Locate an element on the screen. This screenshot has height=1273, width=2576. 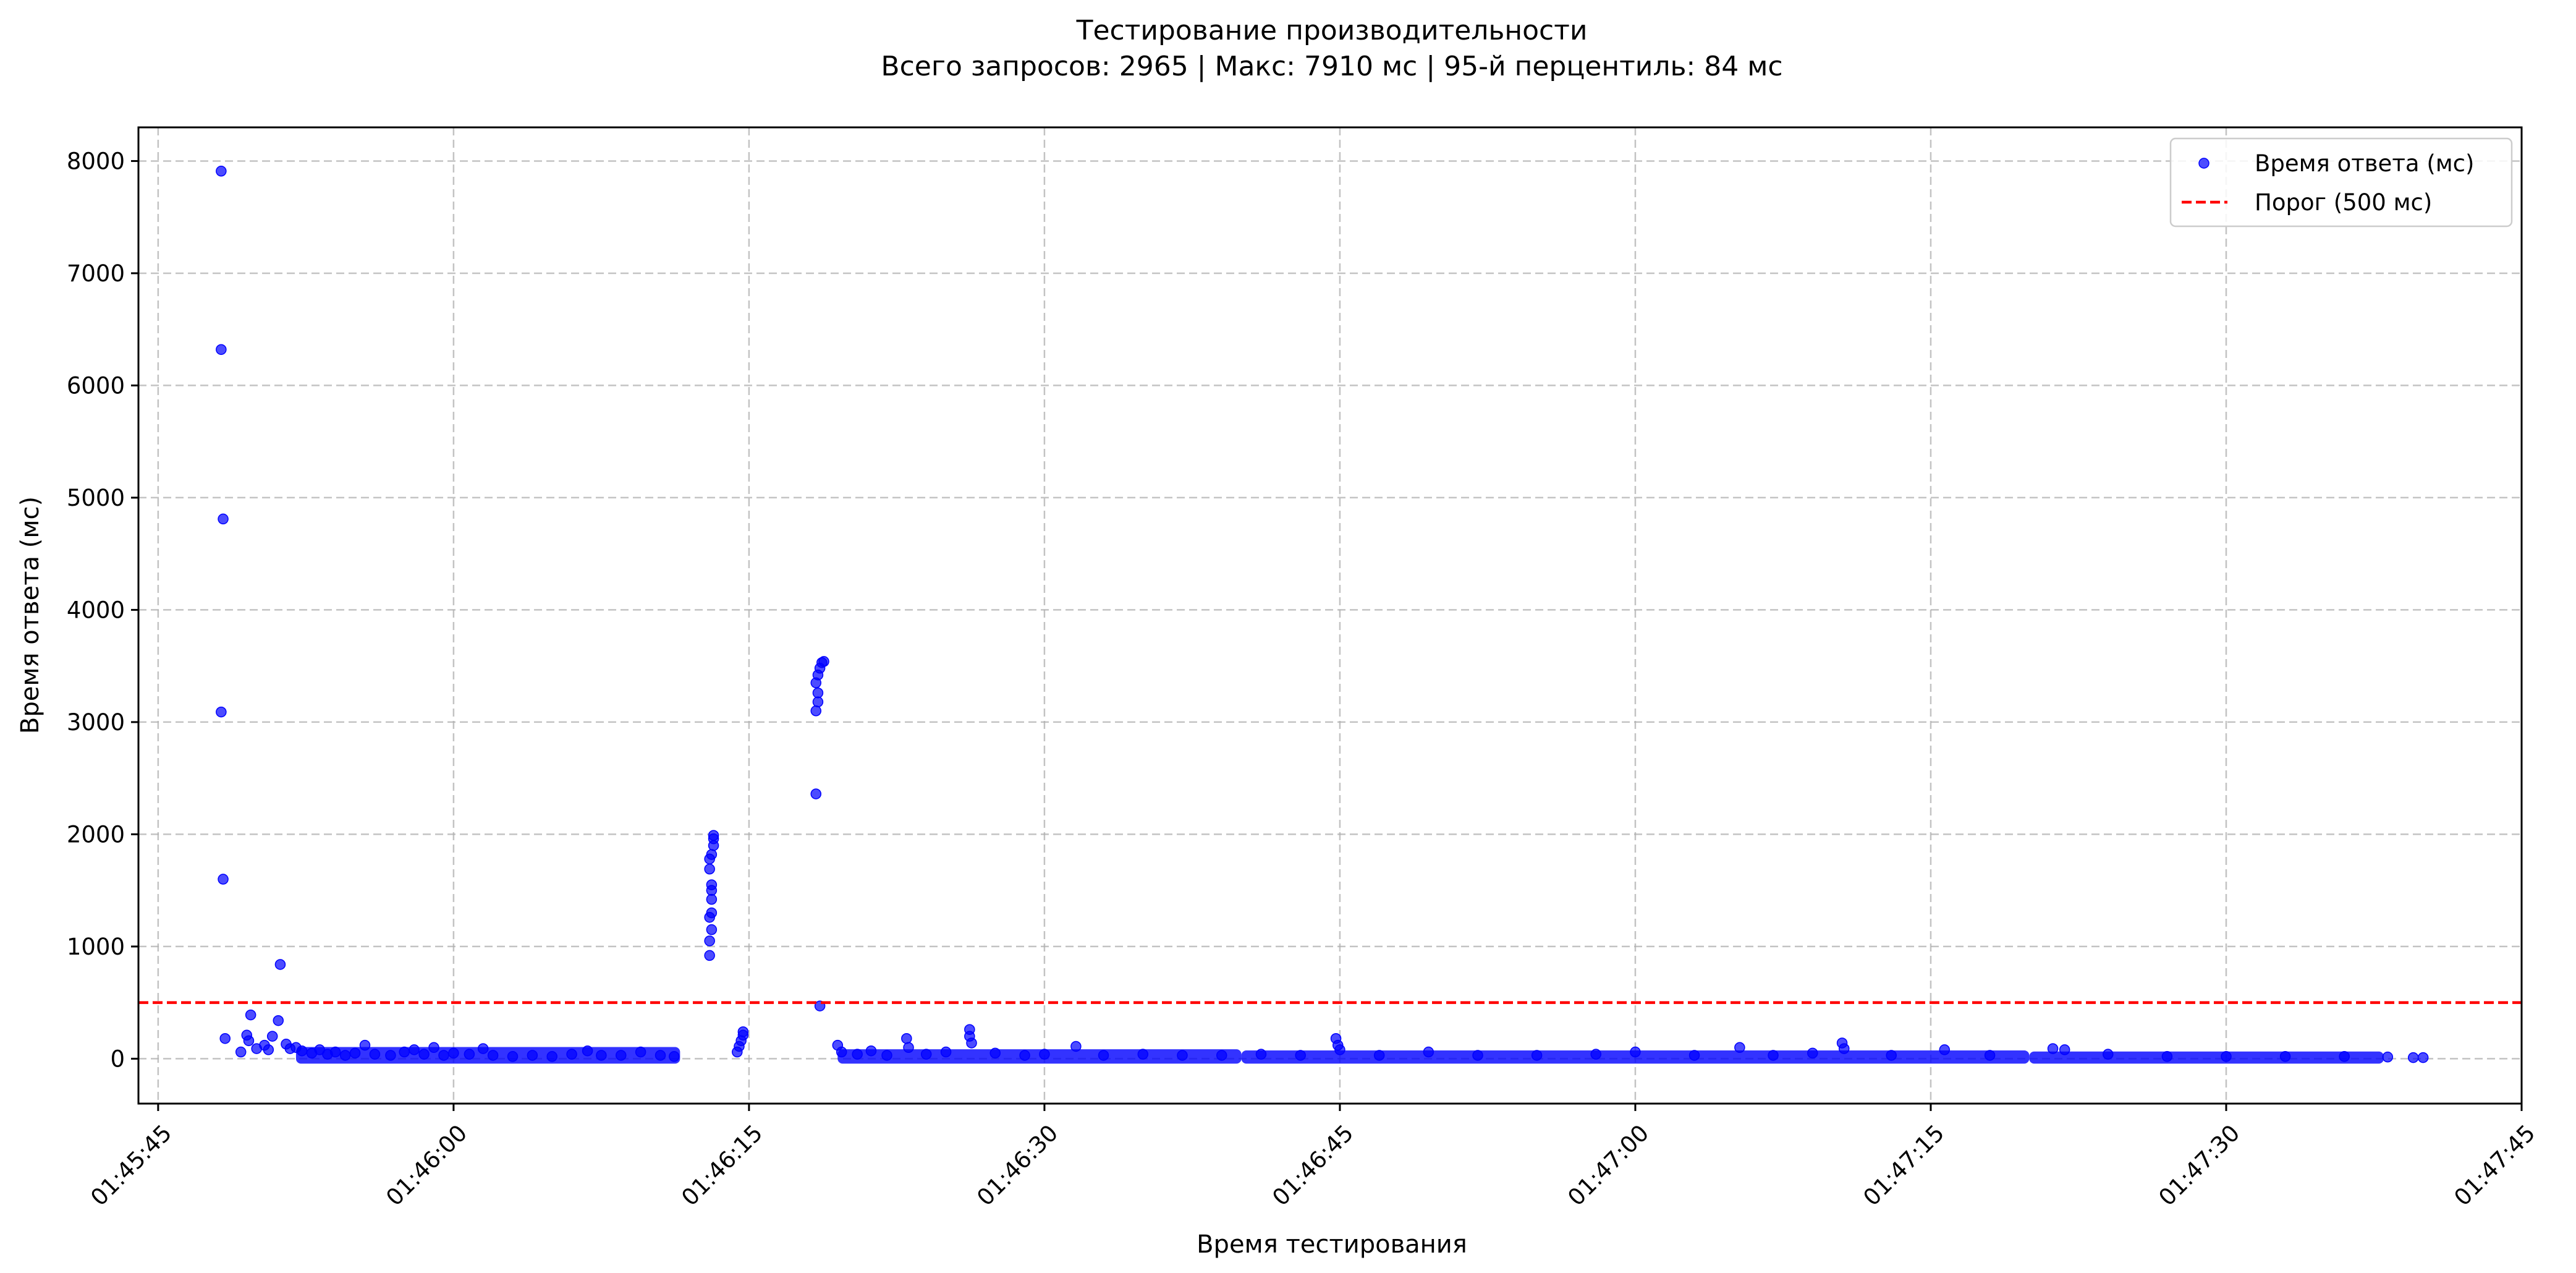
y-tick-label: 2000 is located at coordinates (96, 834).